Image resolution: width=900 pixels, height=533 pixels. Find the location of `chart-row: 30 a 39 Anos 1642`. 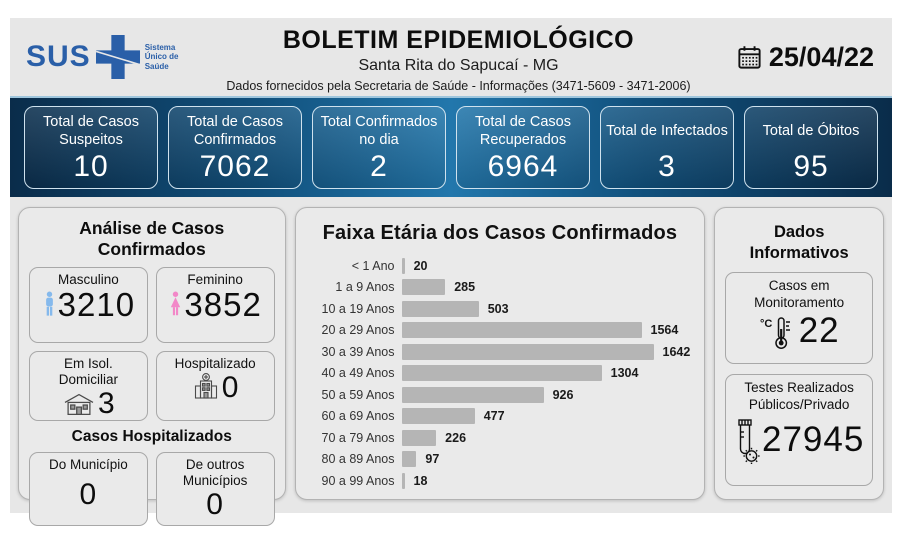

chart-row: 30 a 39 Anos 1642 is located at coordinates (501, 352).